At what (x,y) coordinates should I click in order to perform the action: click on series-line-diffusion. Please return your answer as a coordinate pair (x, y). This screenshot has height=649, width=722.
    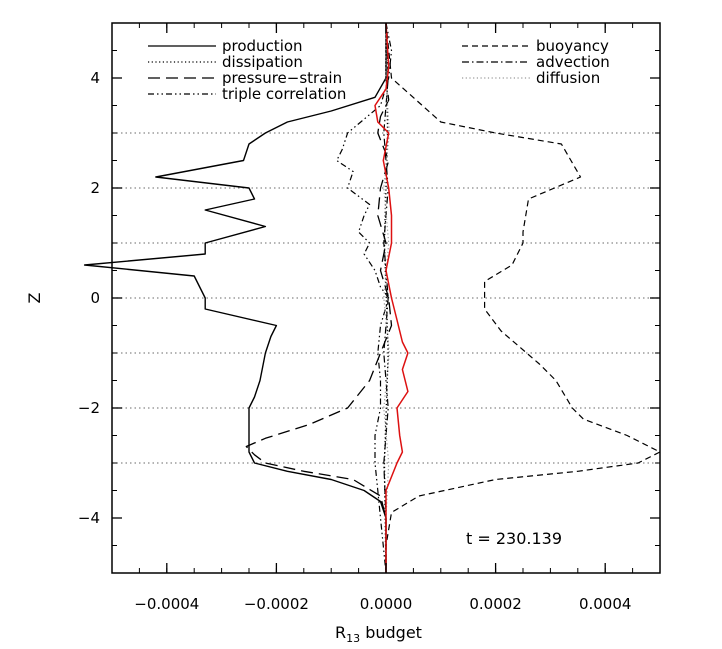
    Looking at the image, I should click on (386, 298).